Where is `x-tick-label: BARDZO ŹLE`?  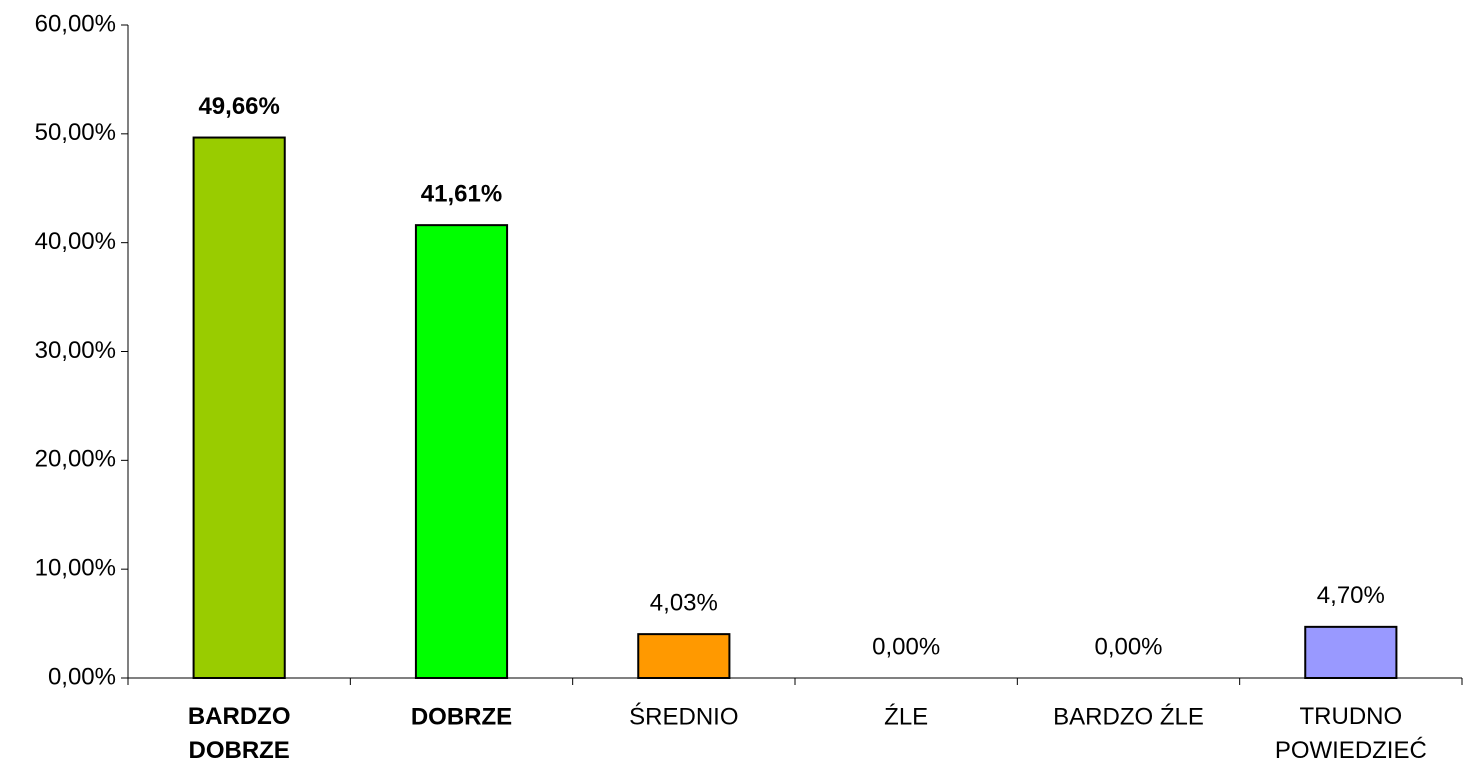
x-tick-label: BARDZO ŹLE is located at coordinates (1128, 716).